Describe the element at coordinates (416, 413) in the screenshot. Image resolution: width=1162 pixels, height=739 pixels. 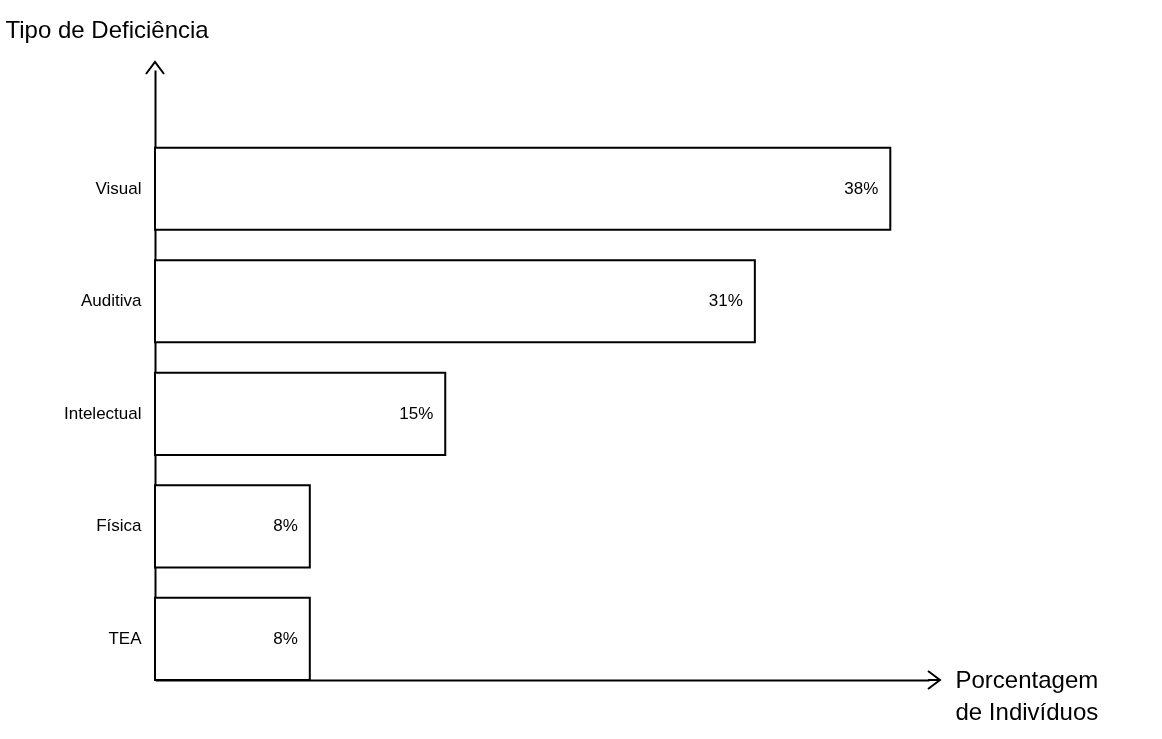
I see `data-label: 15%` at that location.